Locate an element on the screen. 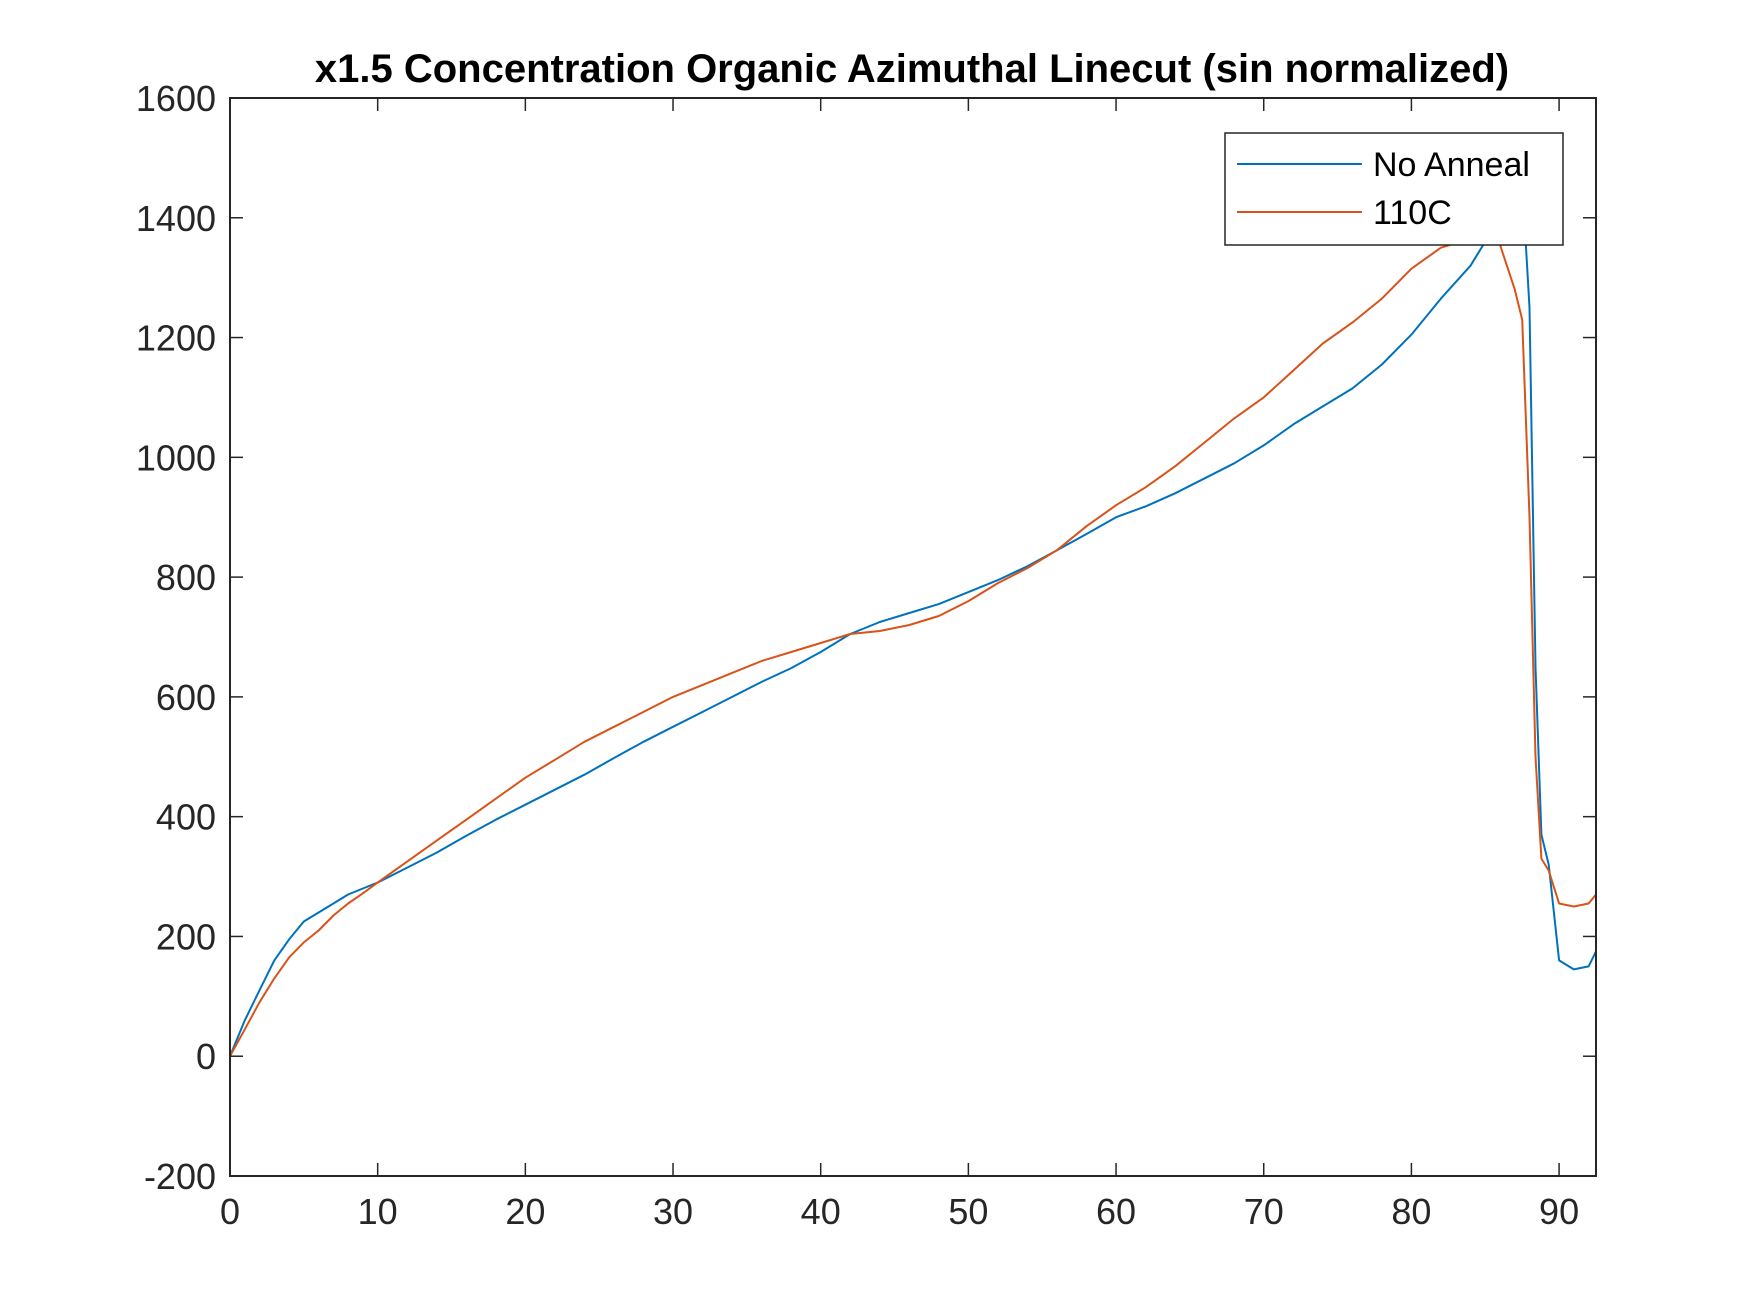  x-tick-label: 40 is located at coordinates (821, 1211).